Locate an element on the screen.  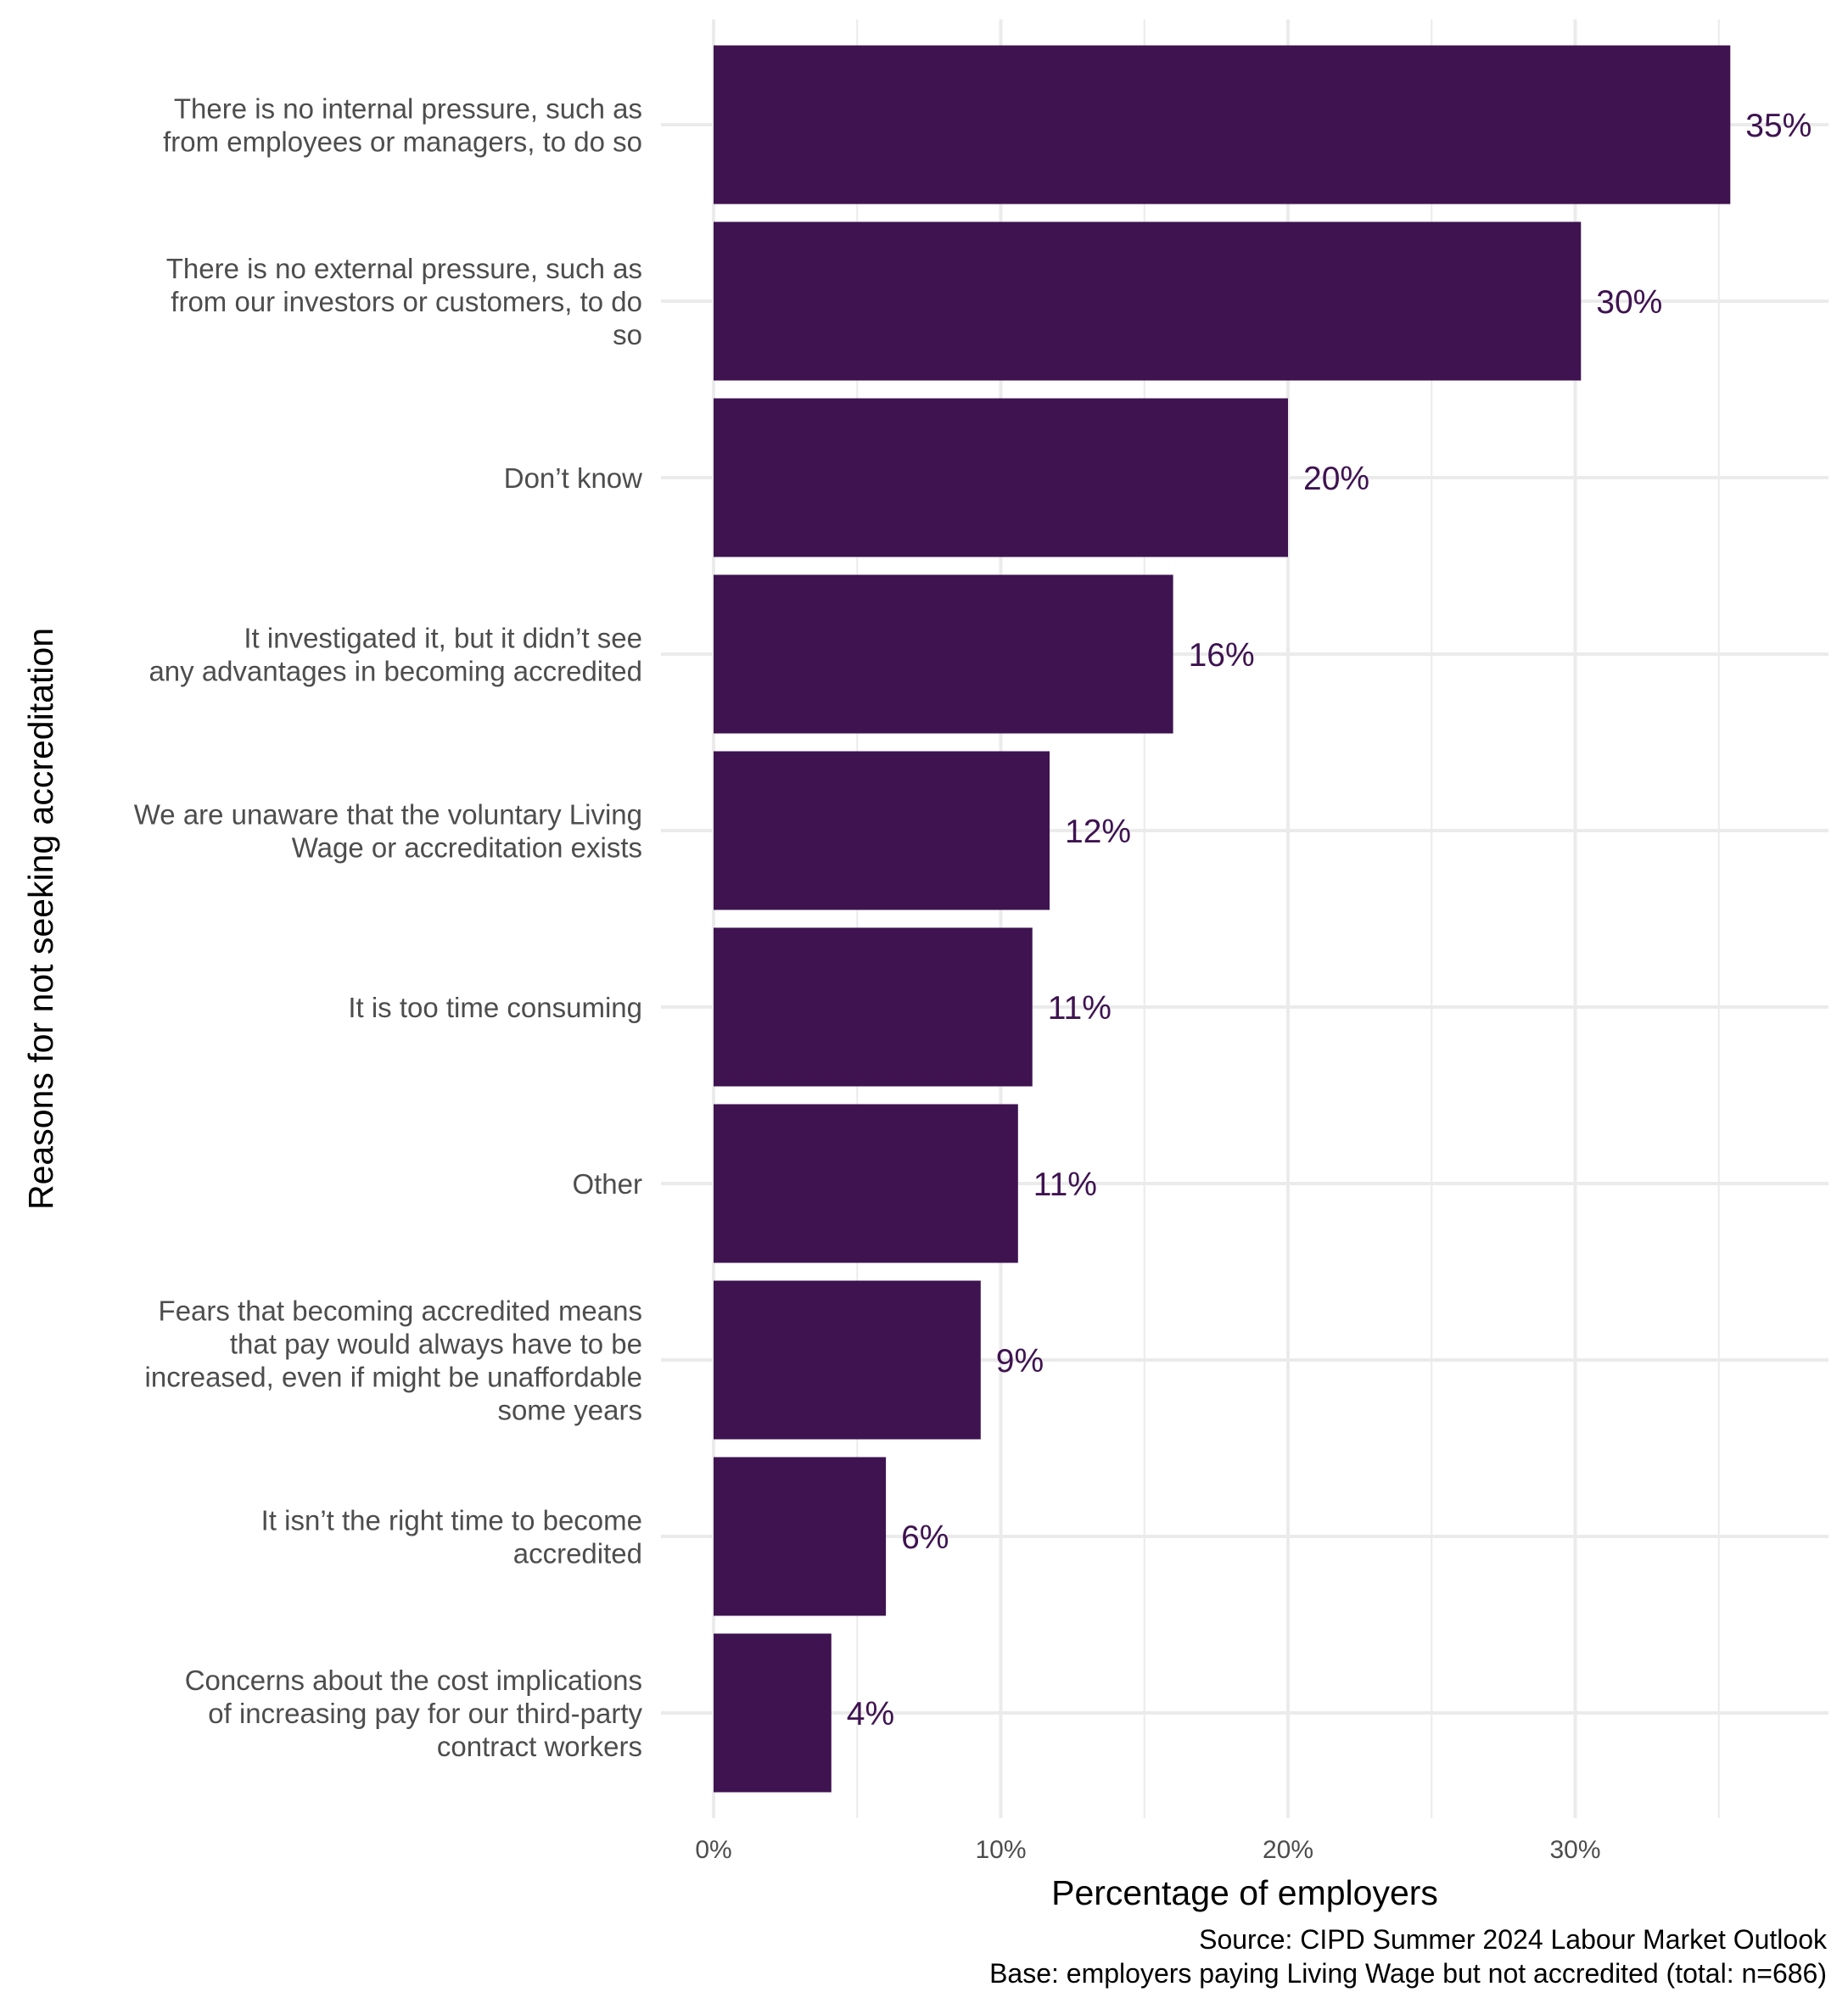
category-label-line: contract workers is located at coordinates (540, 1746).